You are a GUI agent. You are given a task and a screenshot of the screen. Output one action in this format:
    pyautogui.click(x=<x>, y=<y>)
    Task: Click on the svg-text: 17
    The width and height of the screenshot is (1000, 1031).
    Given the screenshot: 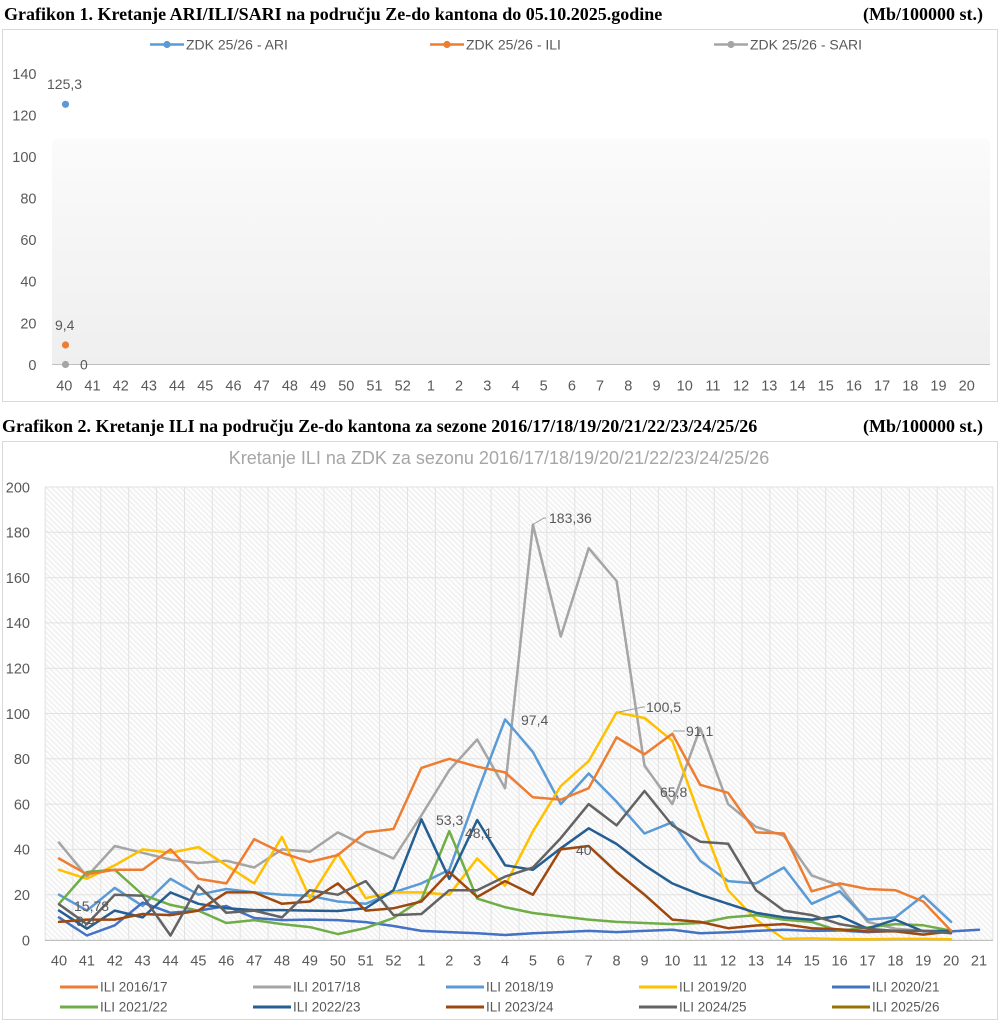 What is the action you would take?
    pyautogui.click(x=882, y=387)
    